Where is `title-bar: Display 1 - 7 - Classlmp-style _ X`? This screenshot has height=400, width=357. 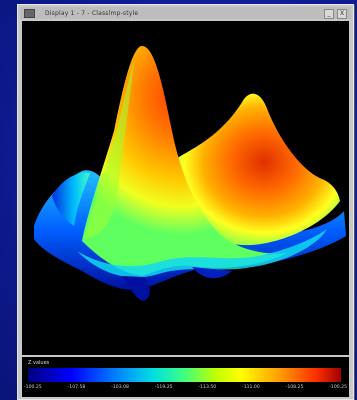
title-bar: Display 1 - 7 - Classlmp-style _ X is located at coordinates (185, 13).